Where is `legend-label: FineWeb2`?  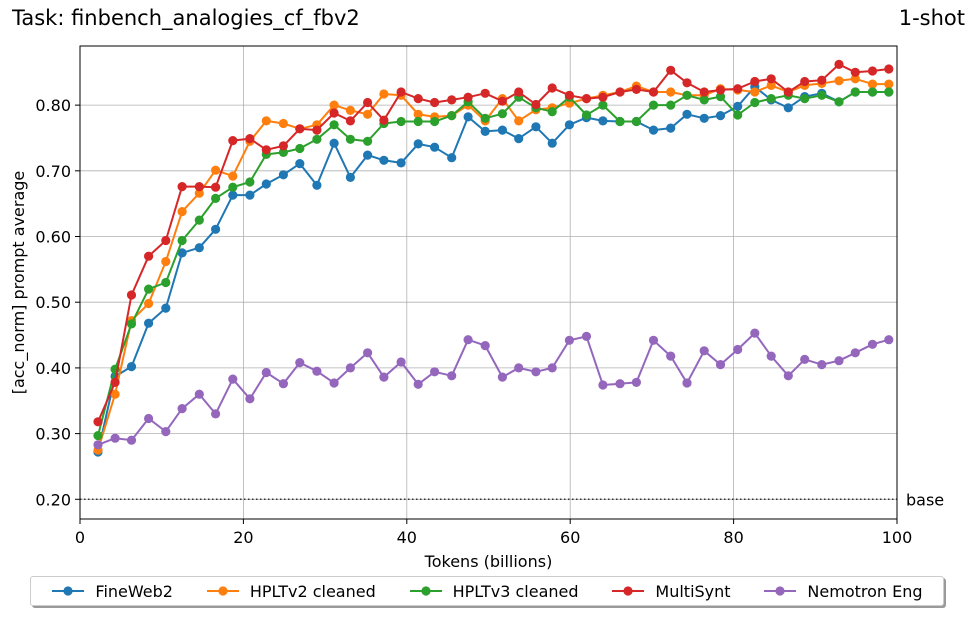 legend-label: FineWeb2 is located at coordinates (134, 591).